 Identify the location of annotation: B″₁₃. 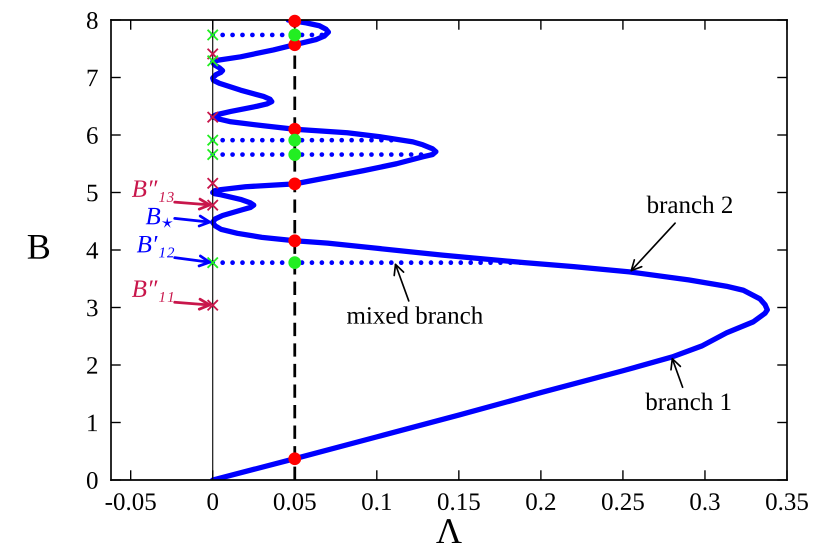
(153, 191).